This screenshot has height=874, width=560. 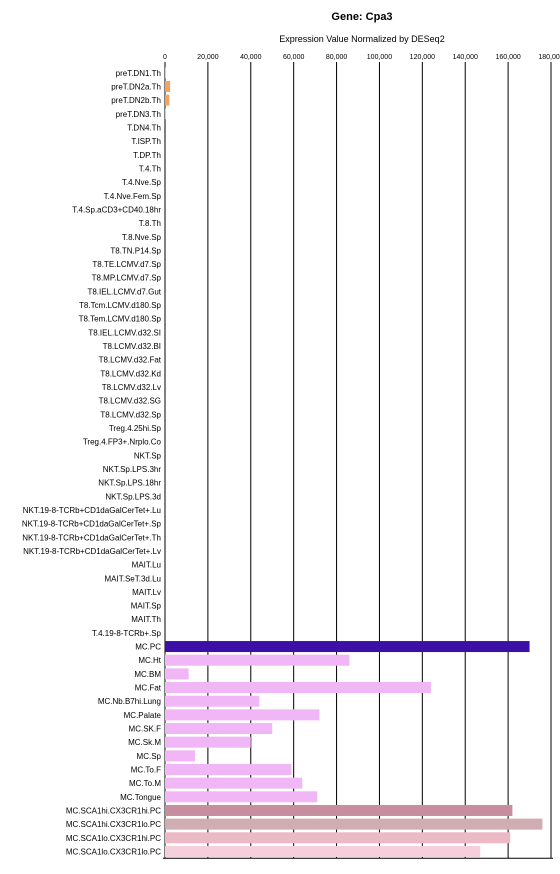 I want to click on category-label: NKT.19-8-TCRb+CD1daGalCerTet+.Lv, so click(x=92, y=551).